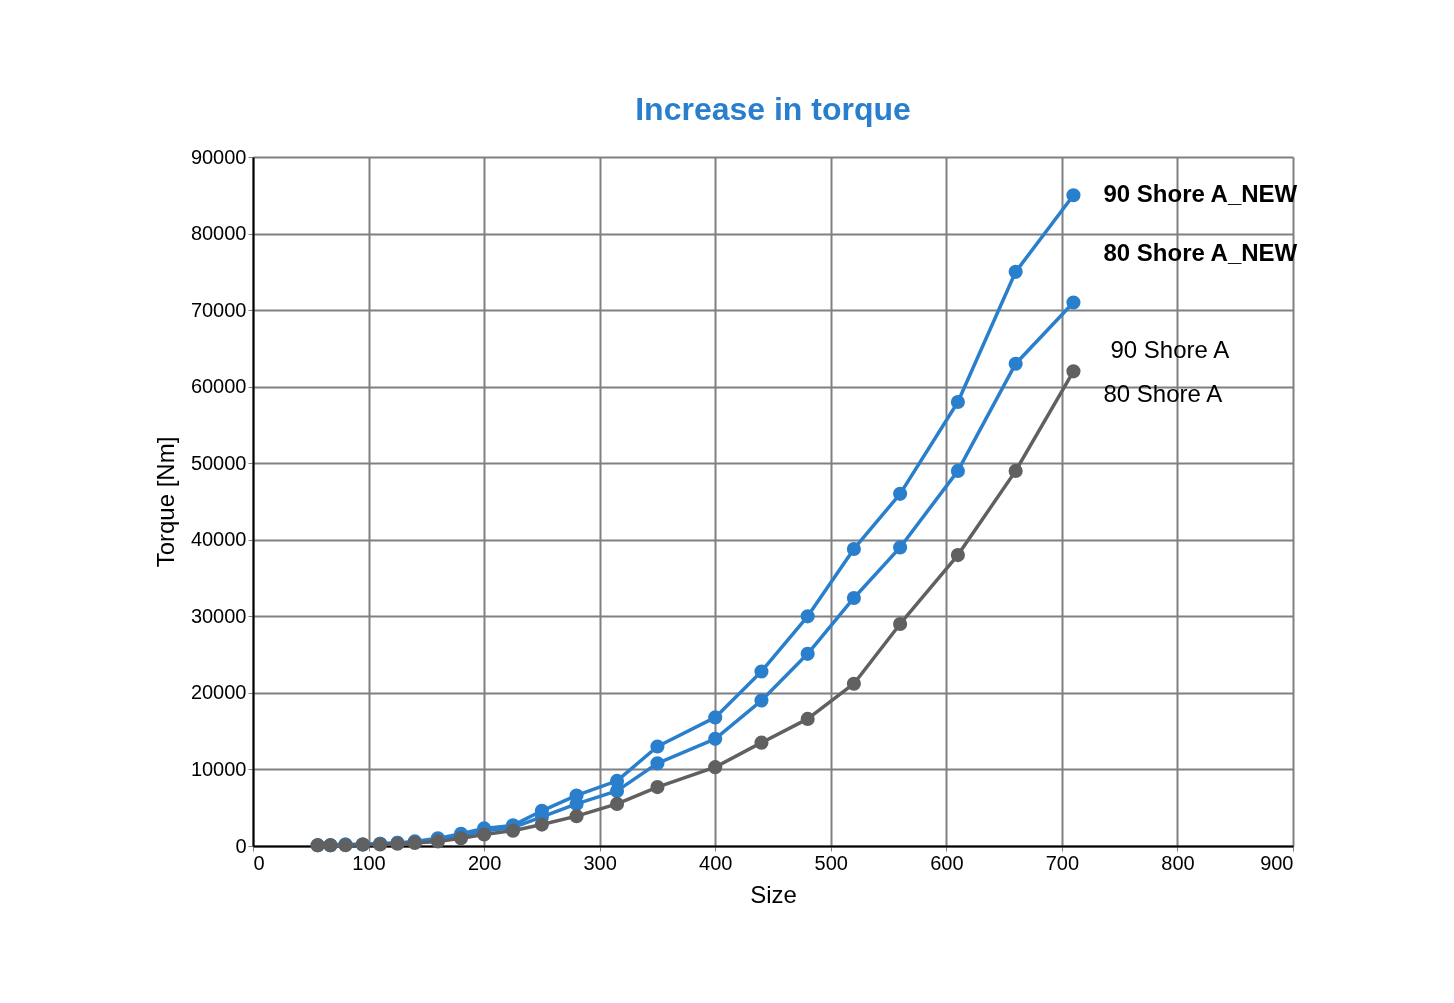  I want to click on y-tick-label: 40000, so click(218, 539).